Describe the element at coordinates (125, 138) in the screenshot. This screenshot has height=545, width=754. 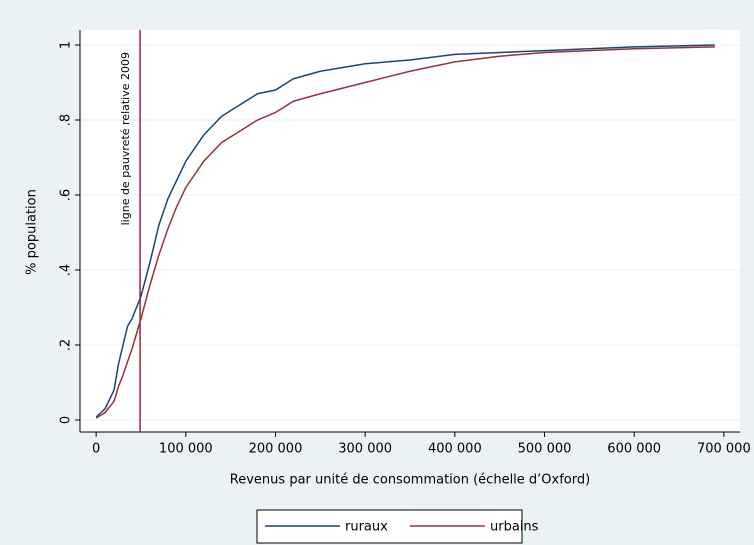
I see `annotation: ligne de pauvreté relative 2009` at that location.